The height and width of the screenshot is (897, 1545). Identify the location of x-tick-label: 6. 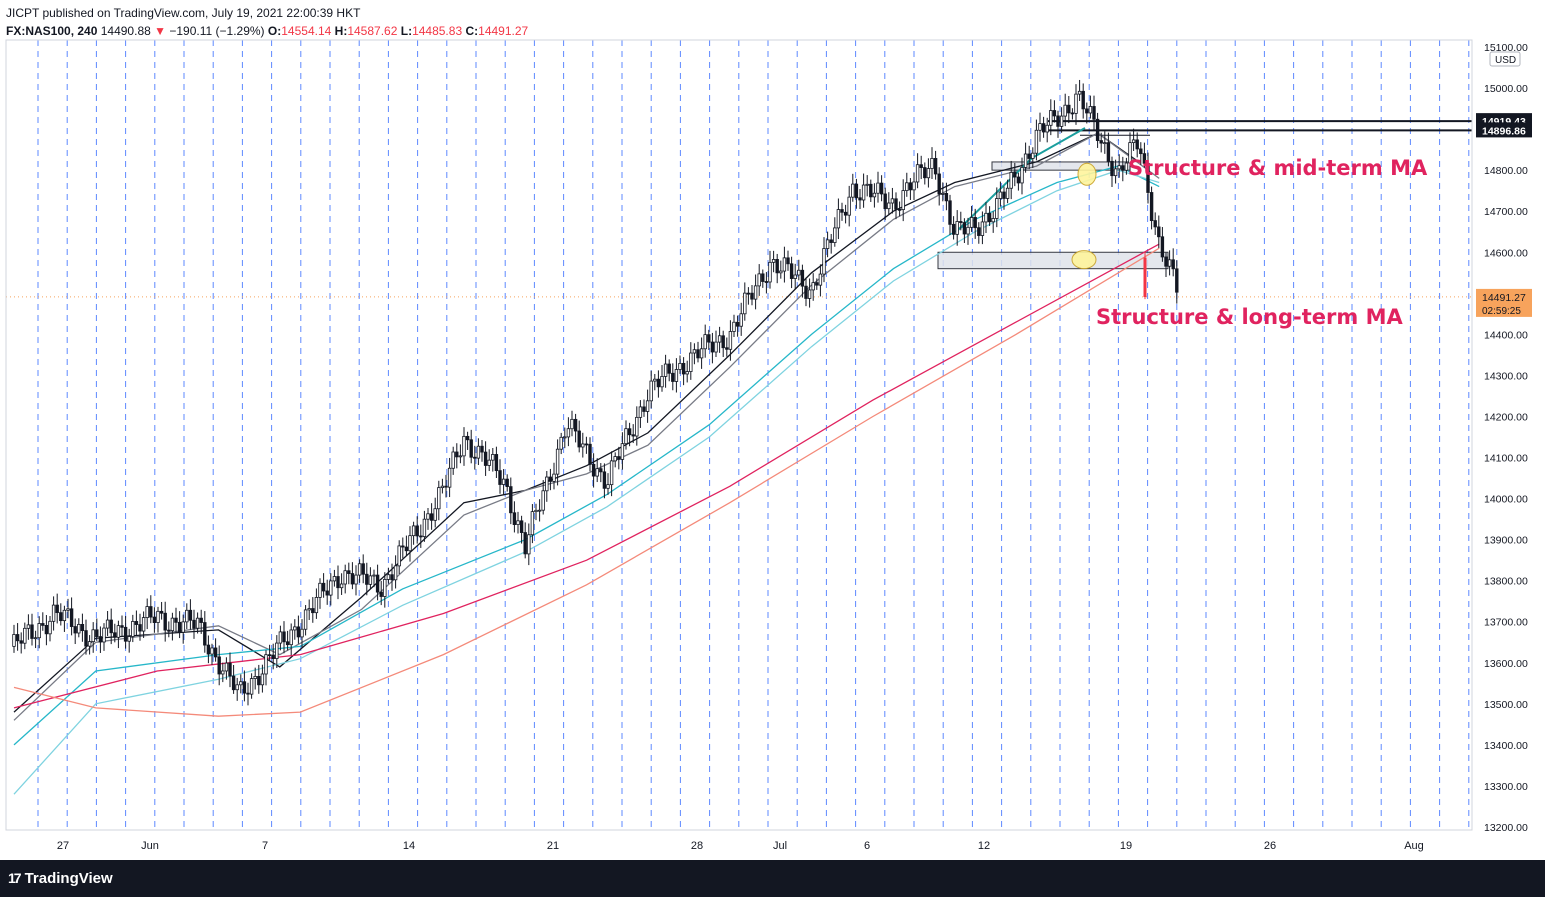
(867, 846).